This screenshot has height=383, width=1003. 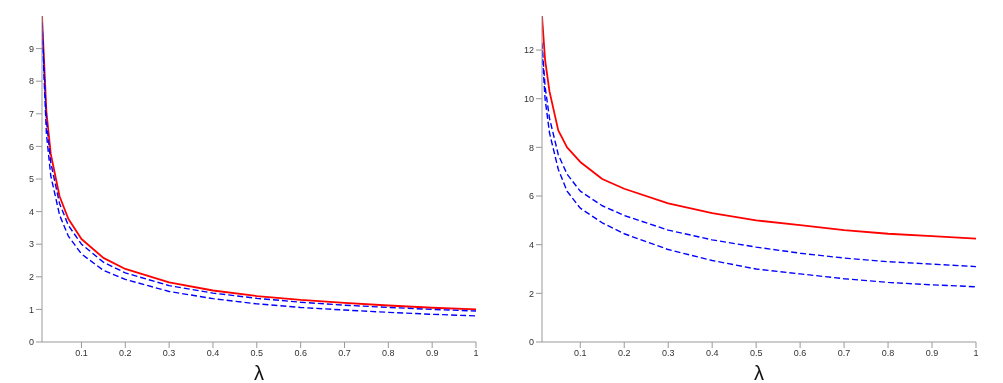 I want to click on y-tick-label: 7, so click(x=31, y=114).